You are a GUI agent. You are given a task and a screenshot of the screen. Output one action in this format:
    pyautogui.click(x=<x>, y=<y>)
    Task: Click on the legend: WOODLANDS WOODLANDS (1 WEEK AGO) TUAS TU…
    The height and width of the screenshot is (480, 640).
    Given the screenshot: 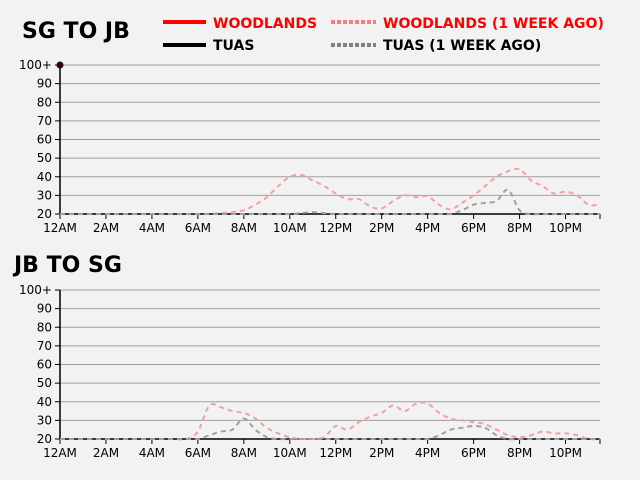 What is the action you would take?
    pyautogui.click(x=383, y=35)
    